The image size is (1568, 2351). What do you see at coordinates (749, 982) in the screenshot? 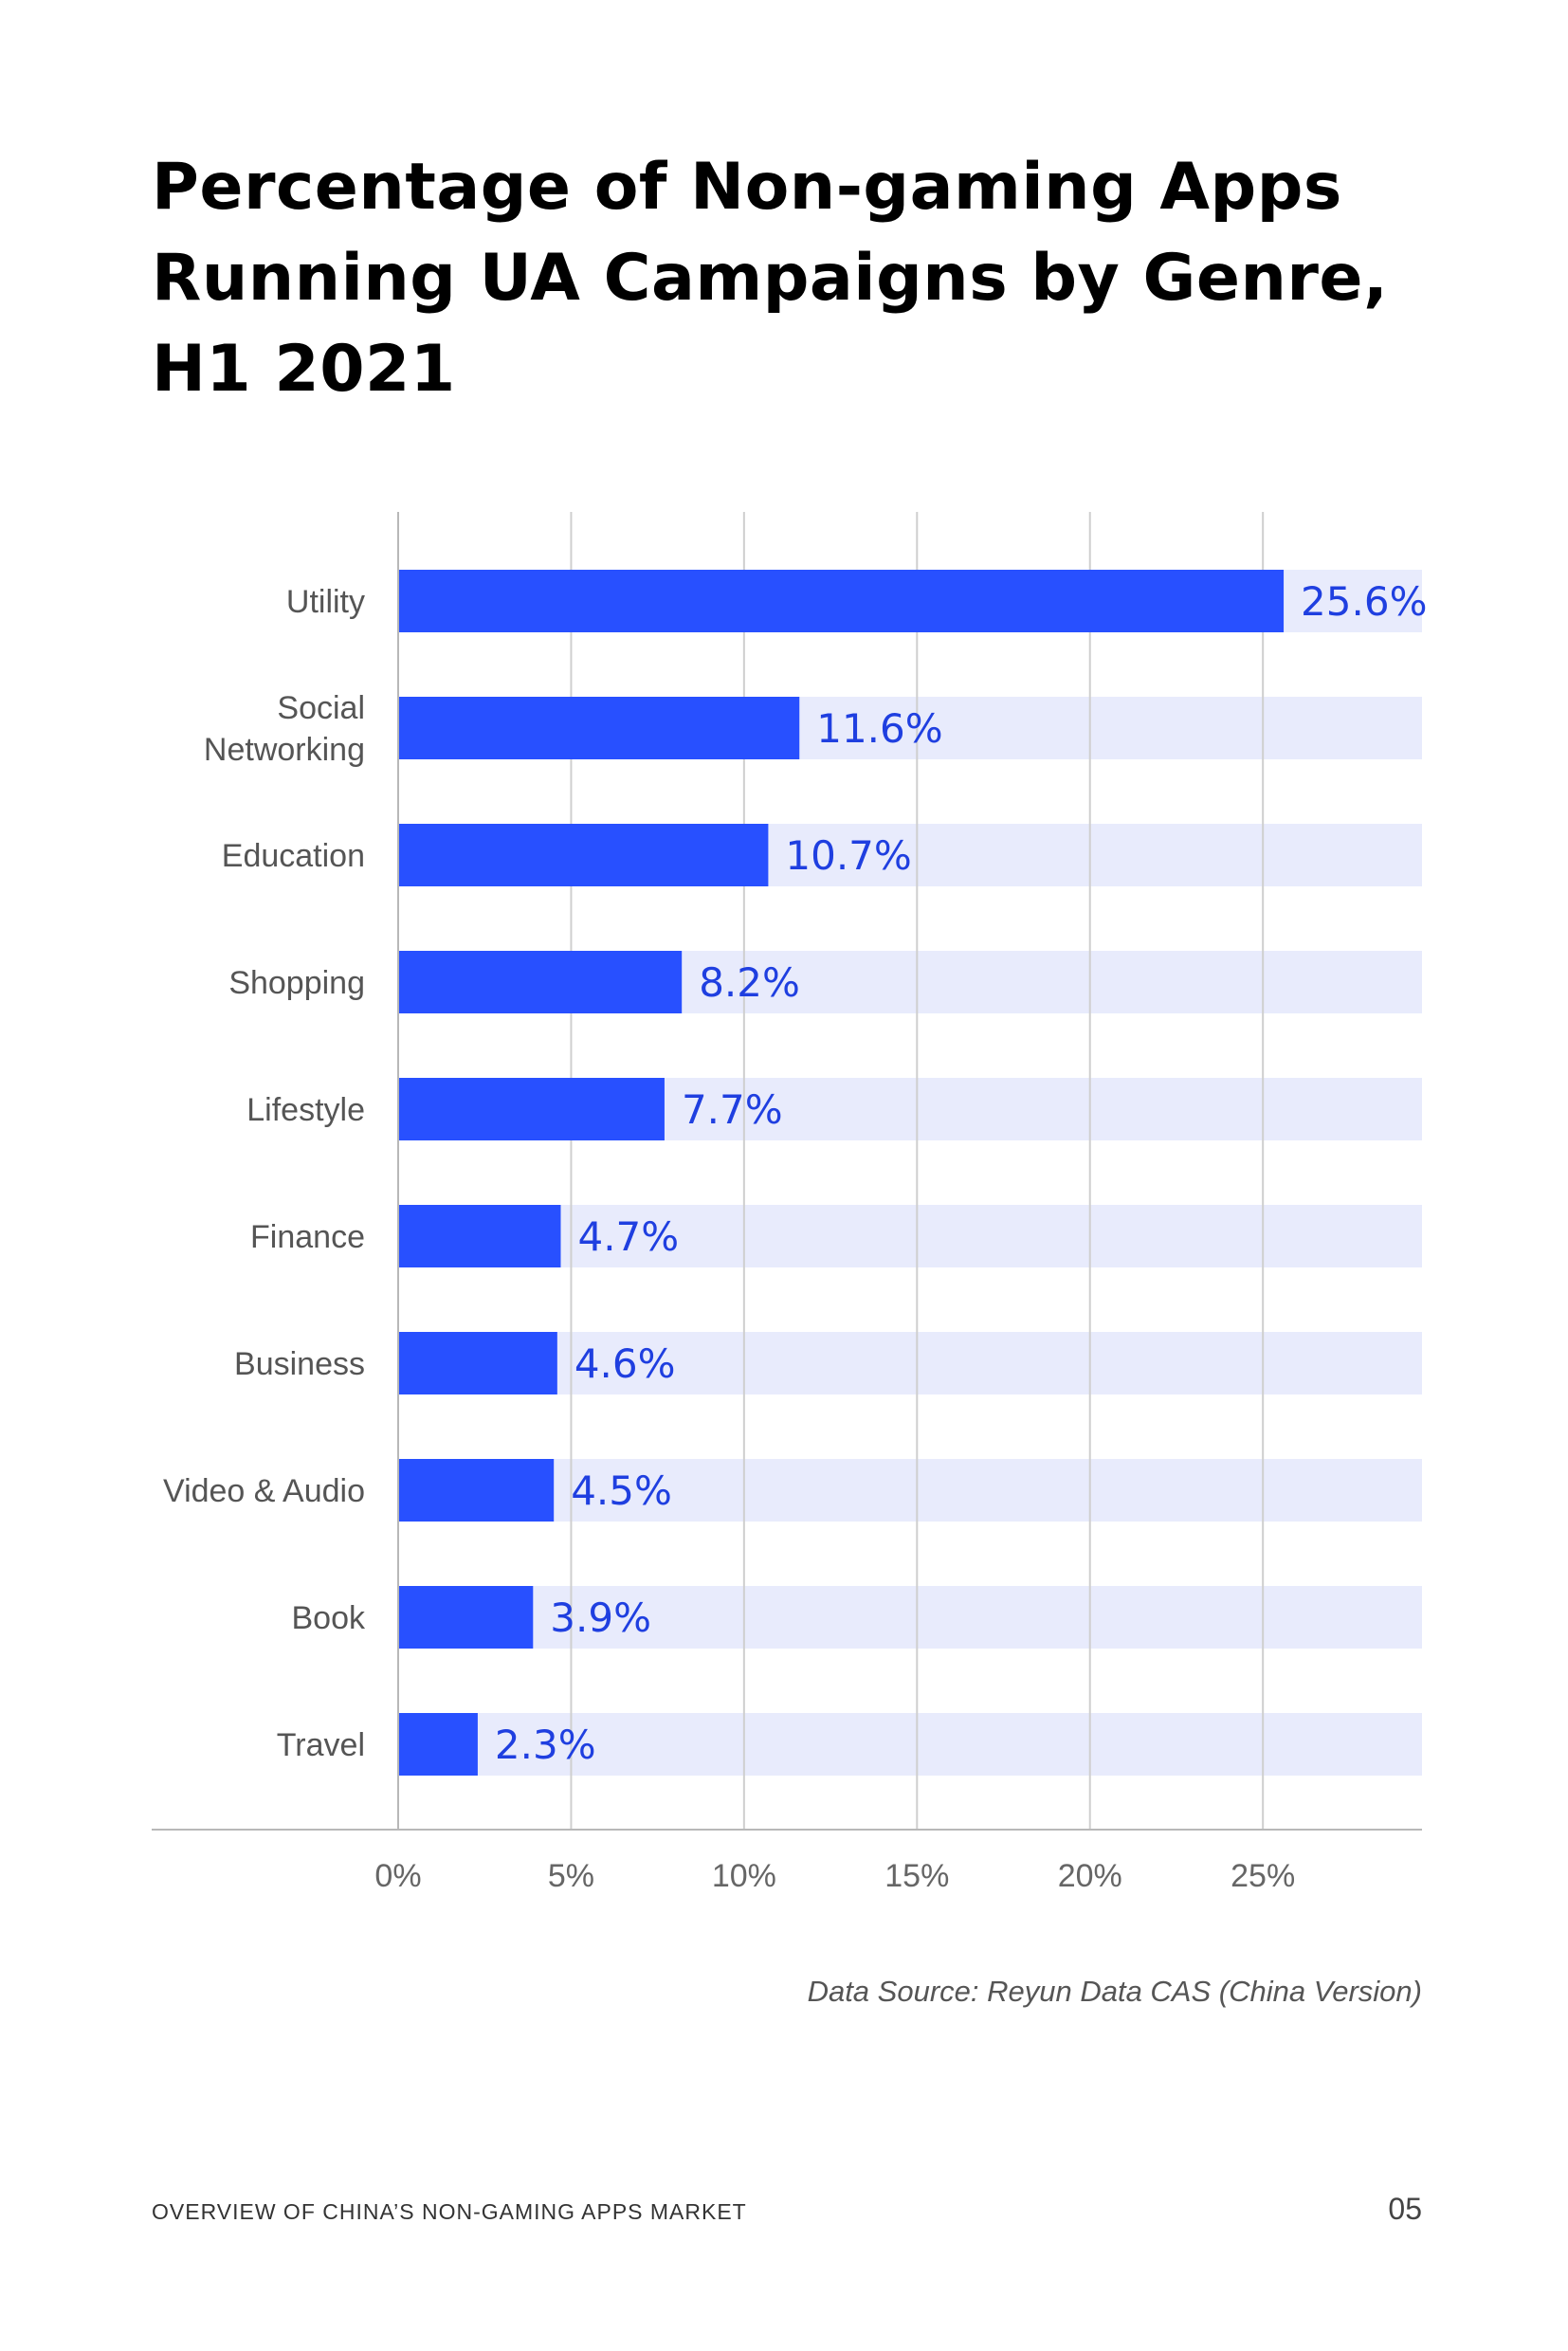
I see `value-label: 8.2%` at bounding box center [749, 982].